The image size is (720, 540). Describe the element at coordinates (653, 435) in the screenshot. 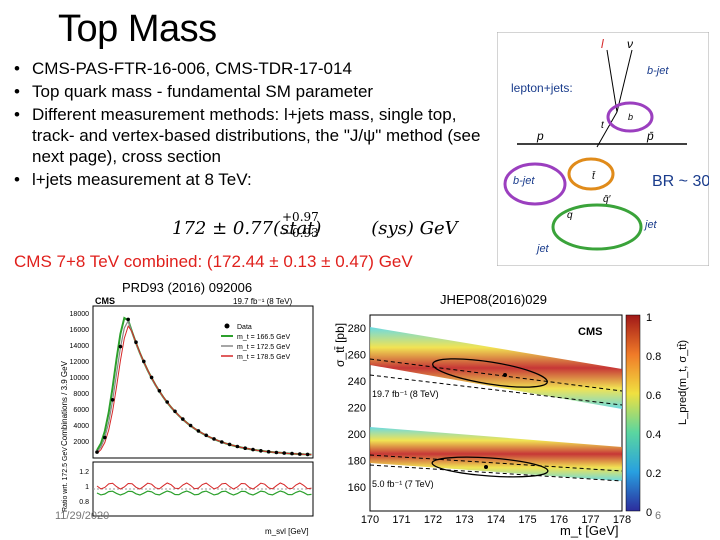

I see `color-scale-tick: 0.4` at that location.